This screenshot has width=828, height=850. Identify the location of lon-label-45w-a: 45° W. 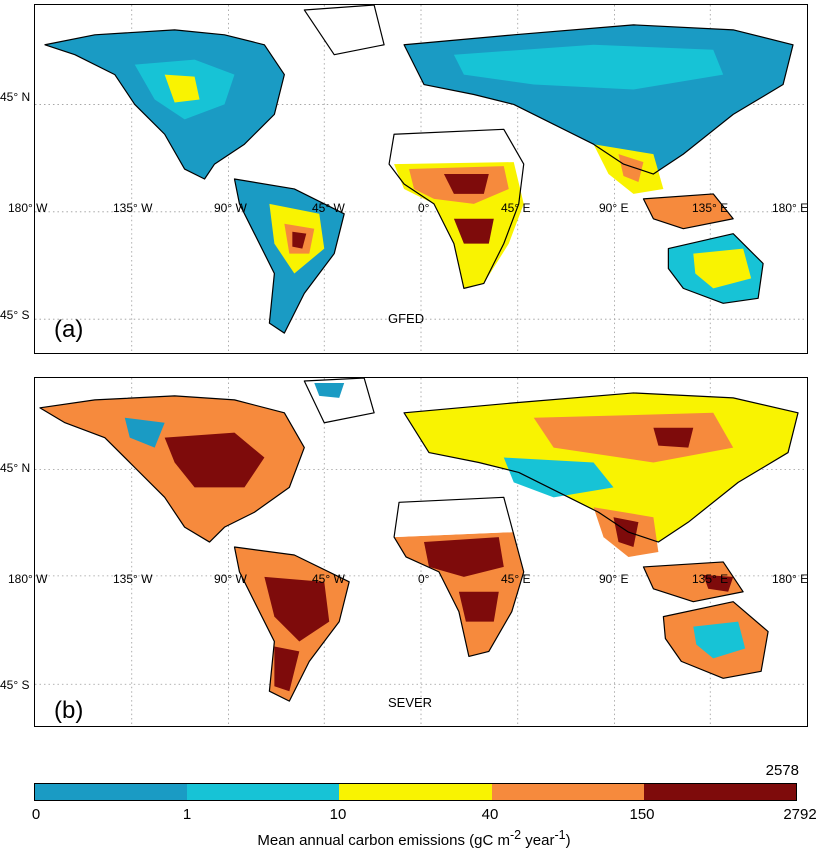
(328, 208).